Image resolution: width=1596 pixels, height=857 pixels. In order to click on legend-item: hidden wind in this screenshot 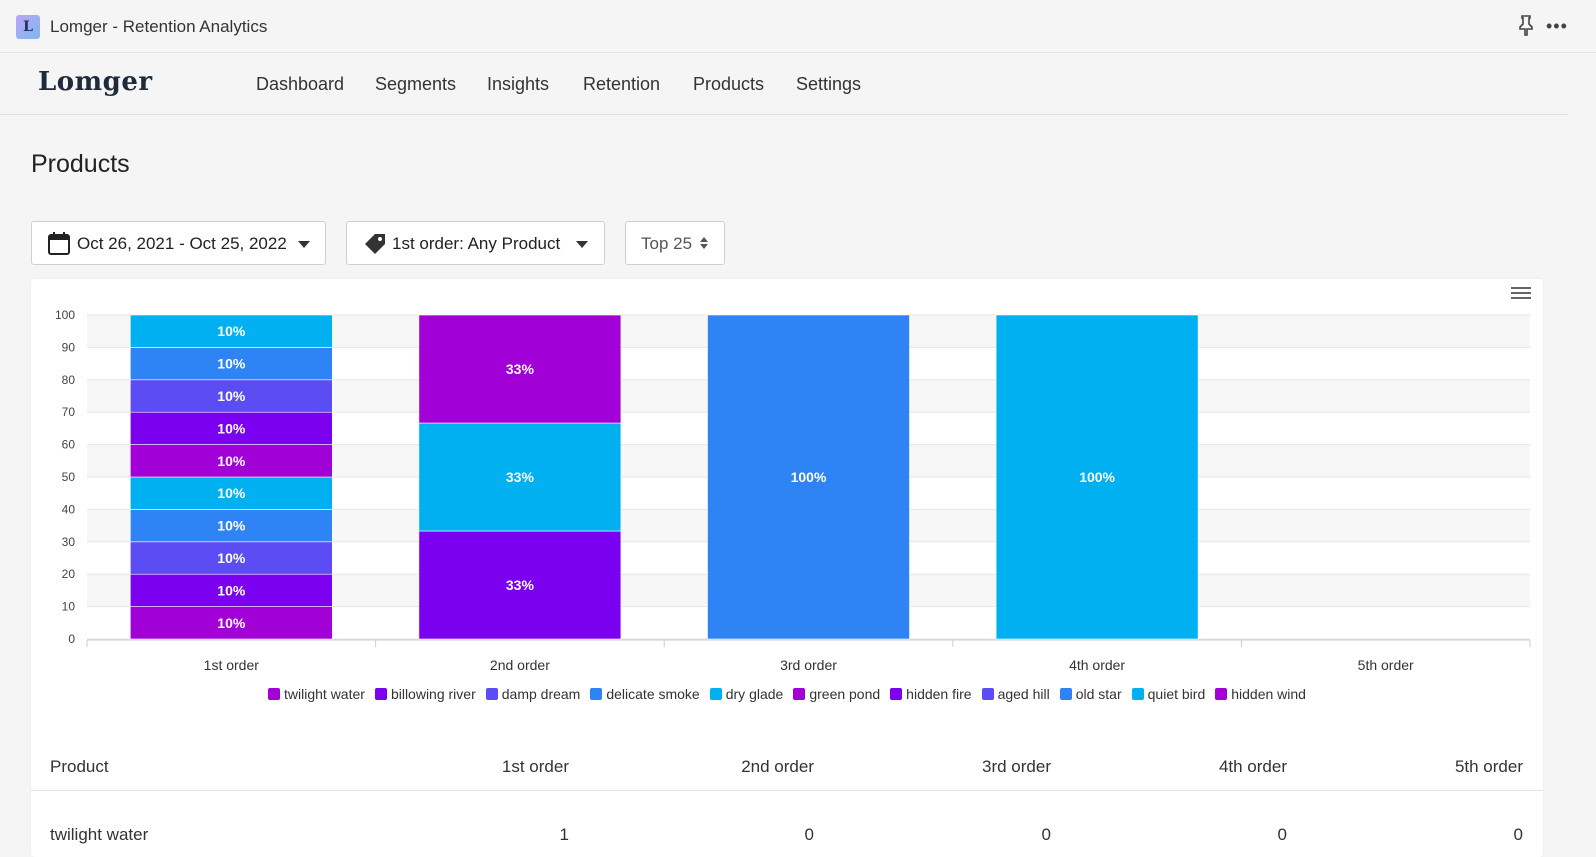, I will do `click(1260, 694)`.